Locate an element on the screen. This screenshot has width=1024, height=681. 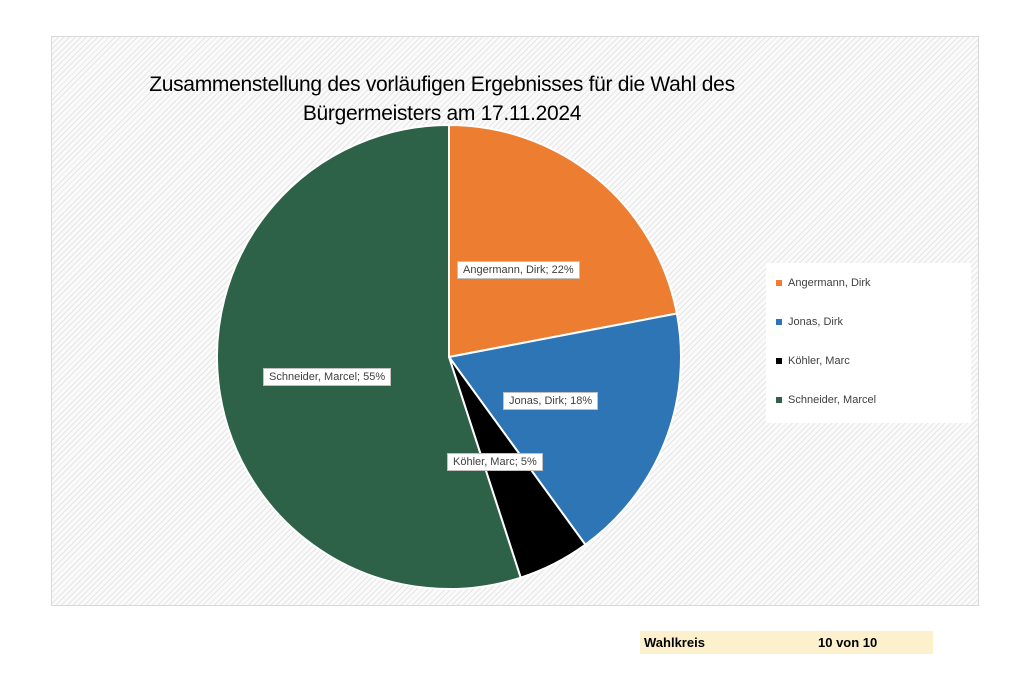
legend-item-koehler: Köhler, Marc is located at coordinates (813, 361).